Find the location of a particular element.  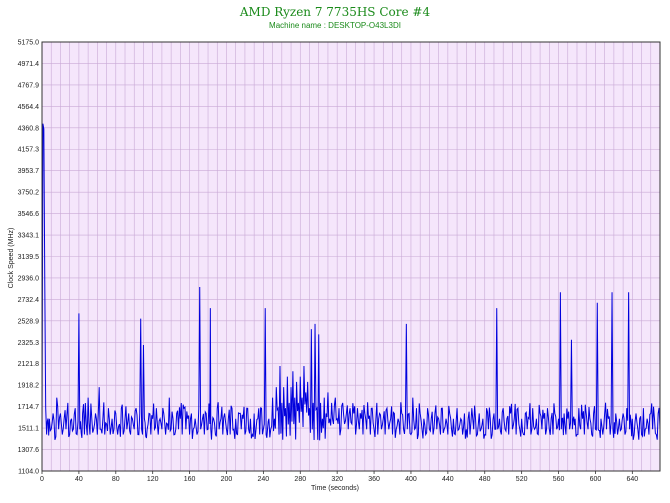

x-tick-label: 440 is located at coordinates (448, 479).